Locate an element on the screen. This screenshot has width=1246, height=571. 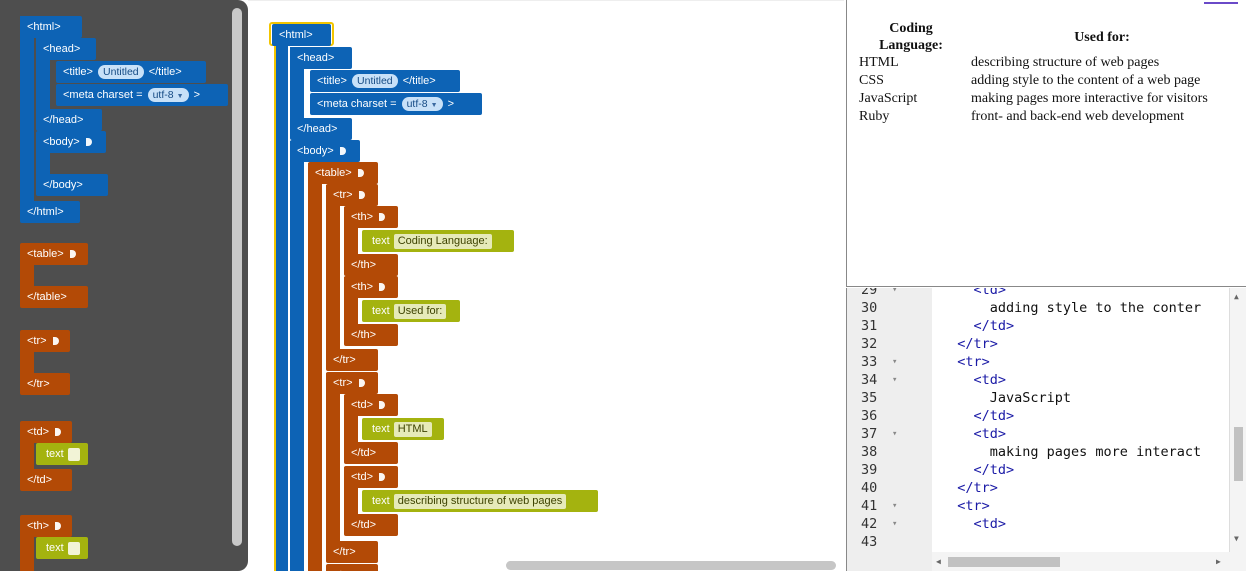
toolbox-td-close-block: </td> is located at coordinates (46, 480).